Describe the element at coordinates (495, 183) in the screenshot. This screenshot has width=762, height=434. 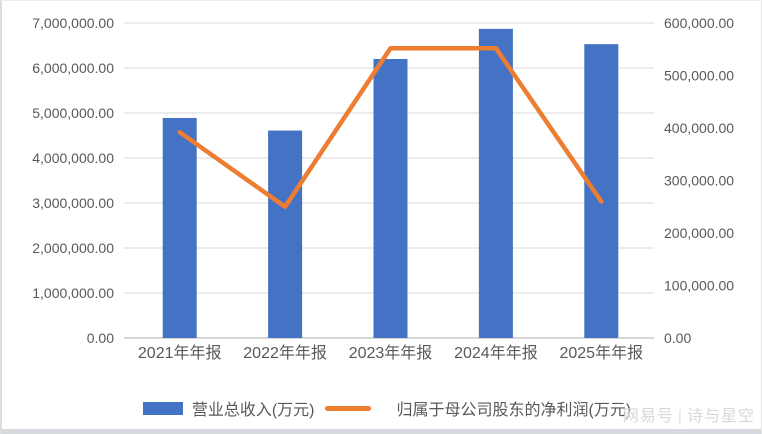
I see `bar-2024年年报` at that location.